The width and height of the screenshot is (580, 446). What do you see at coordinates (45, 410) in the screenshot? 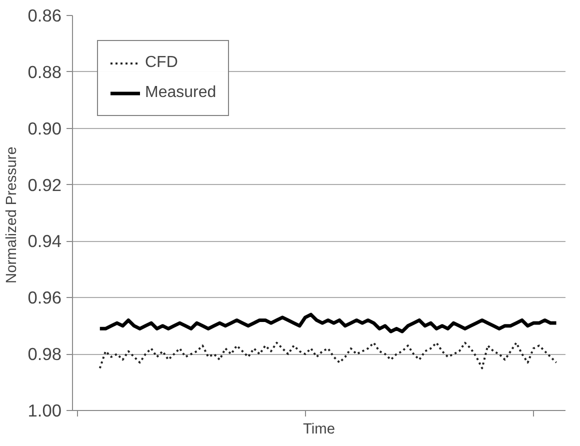
I see `y-tick-label: 1.00` at bounding box center [45, 410].